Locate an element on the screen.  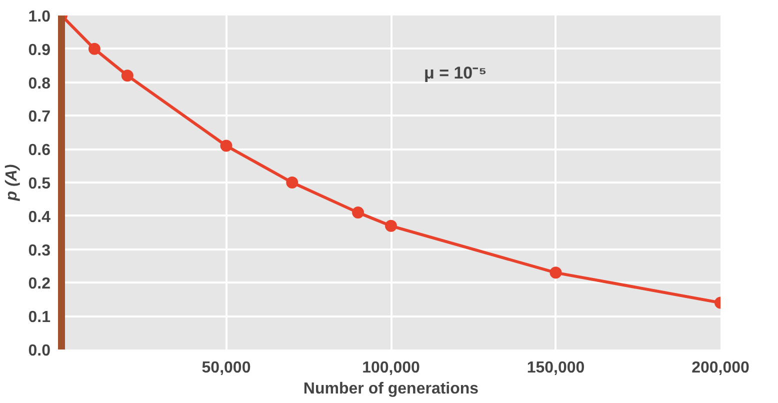
y-tick-label: 0.4 is located at coordinates (39, 217).